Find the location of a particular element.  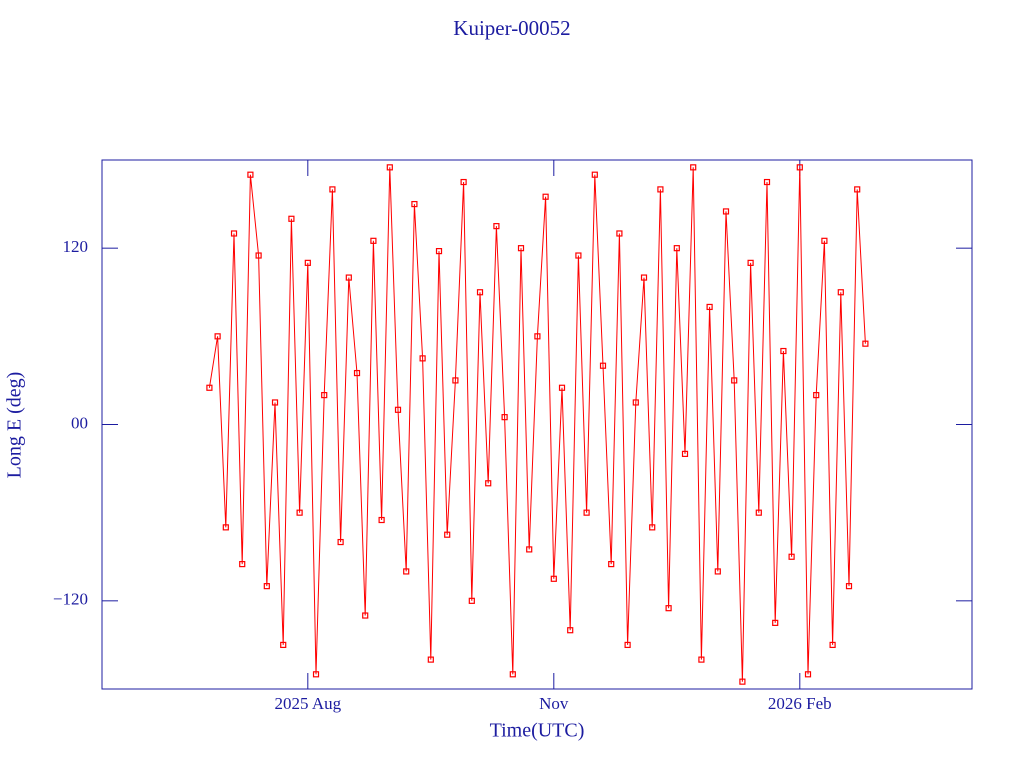

x-tick-label: 2025 Aug is located at coordinates (308, 703).